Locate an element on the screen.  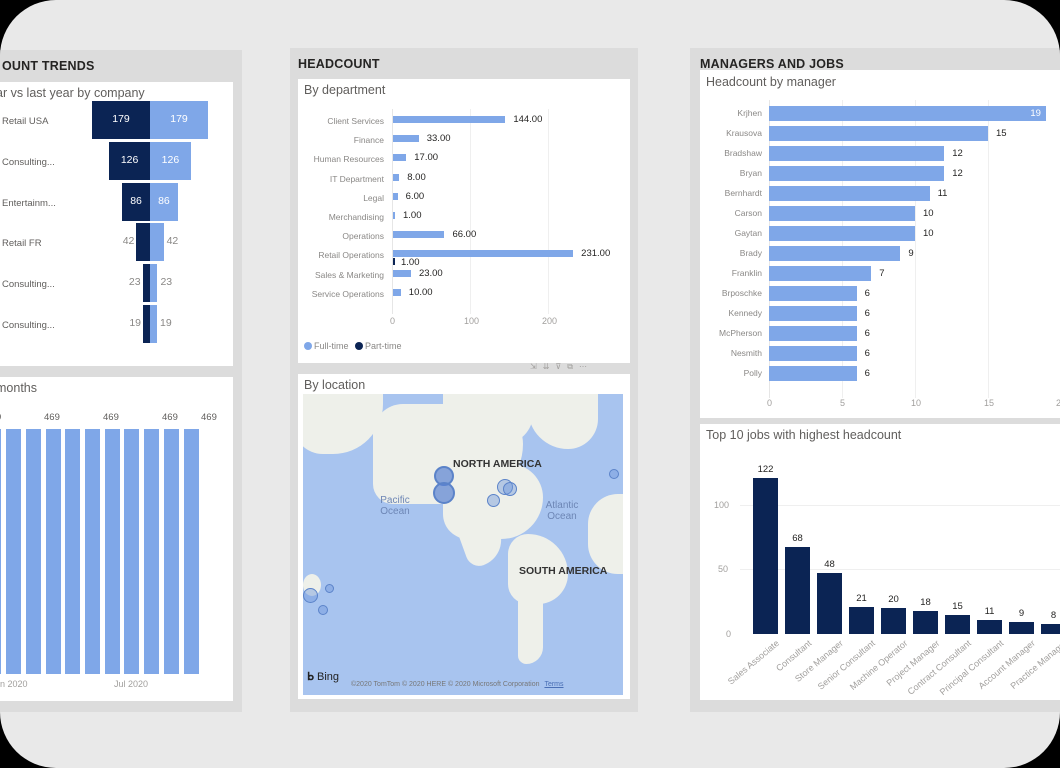
legend-item-parttime: Part-time is located at coordinates (378, 346).